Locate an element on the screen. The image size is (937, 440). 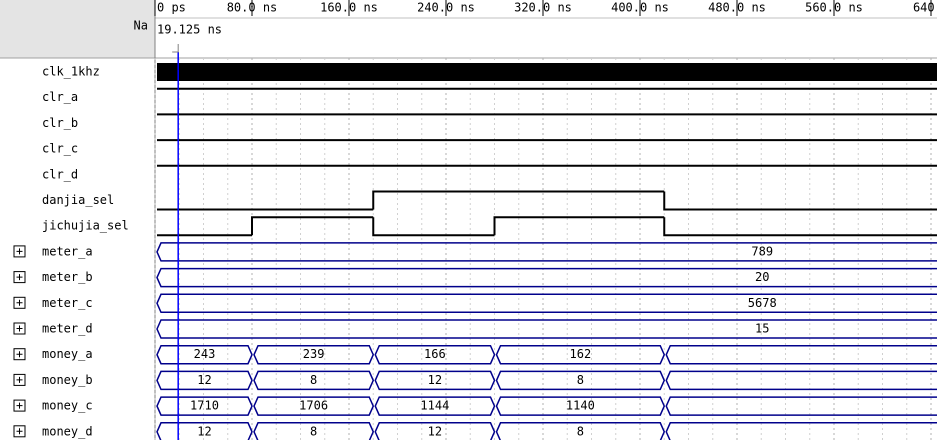
tick-label: 320.0 ns is located at coordinates (543, 8).